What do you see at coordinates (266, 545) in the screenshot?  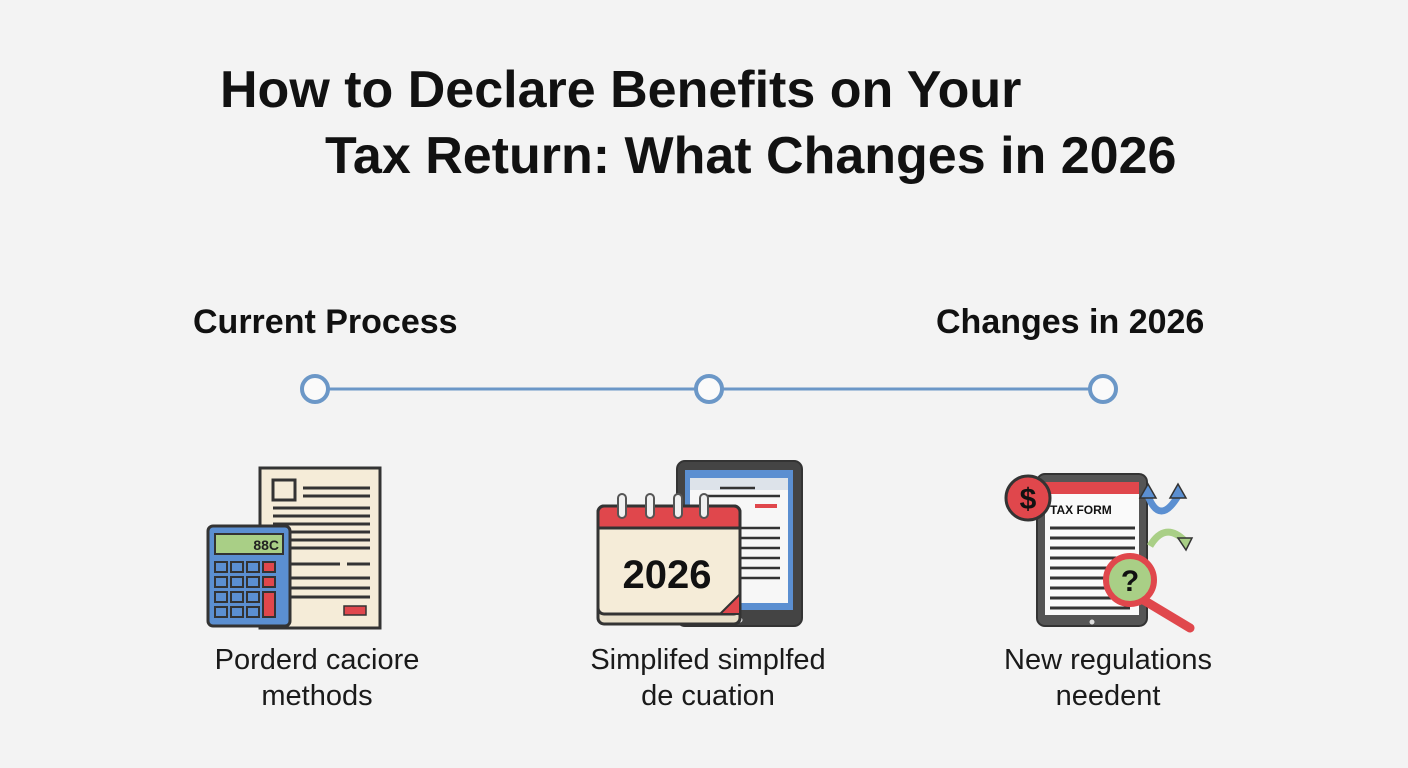 I see `calculator-display: 88C` at bounding box center [266, 545].